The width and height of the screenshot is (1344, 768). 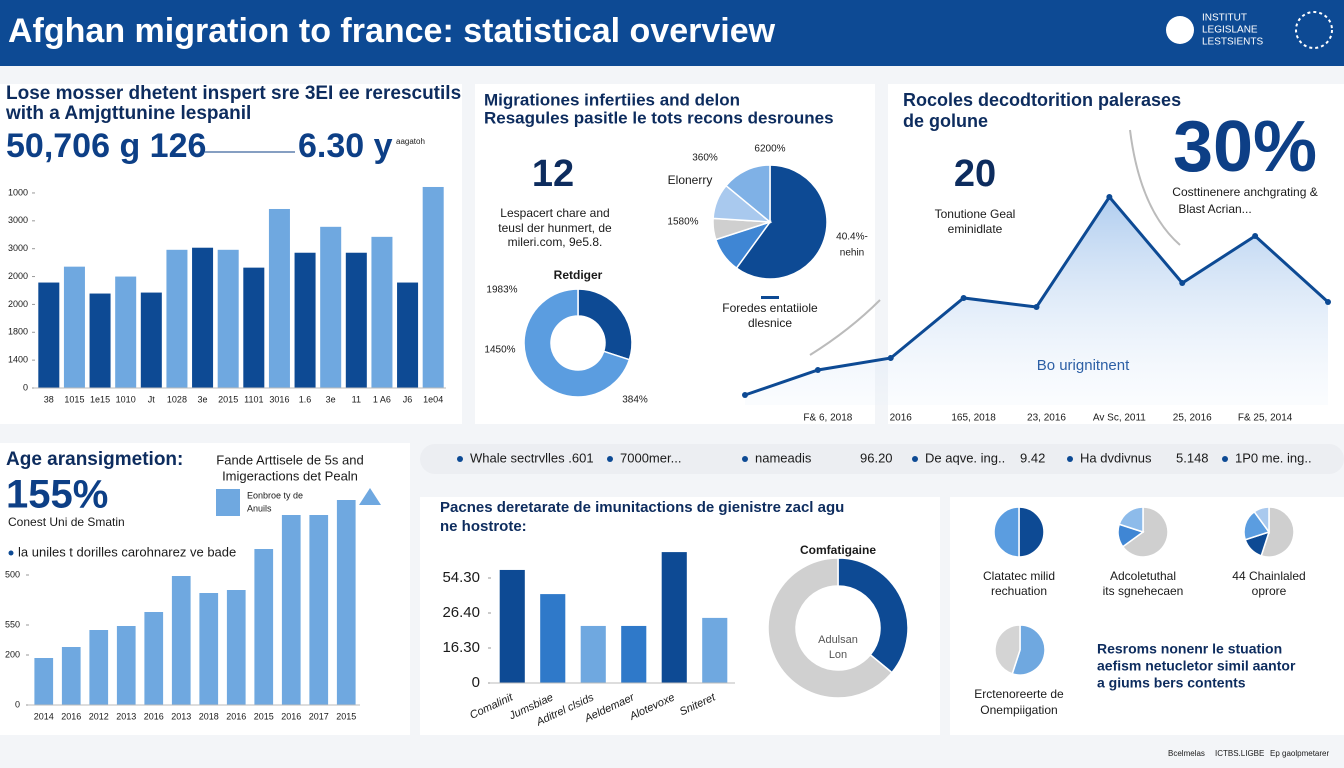 What do you see at coordinates (253, 399) in the screenshot?
I see `x-tick-label: 1101` at bounding box center [253, 399].